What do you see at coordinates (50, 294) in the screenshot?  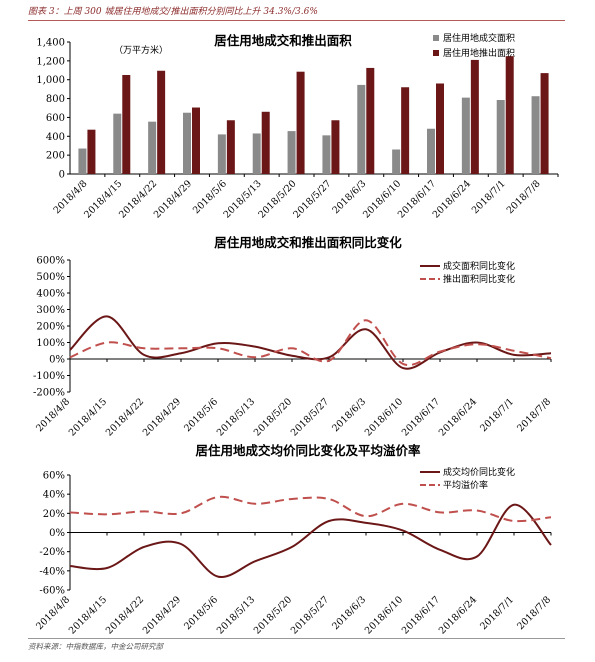 I see `y-tick-label: 400%` at bounding box center [50, 294].